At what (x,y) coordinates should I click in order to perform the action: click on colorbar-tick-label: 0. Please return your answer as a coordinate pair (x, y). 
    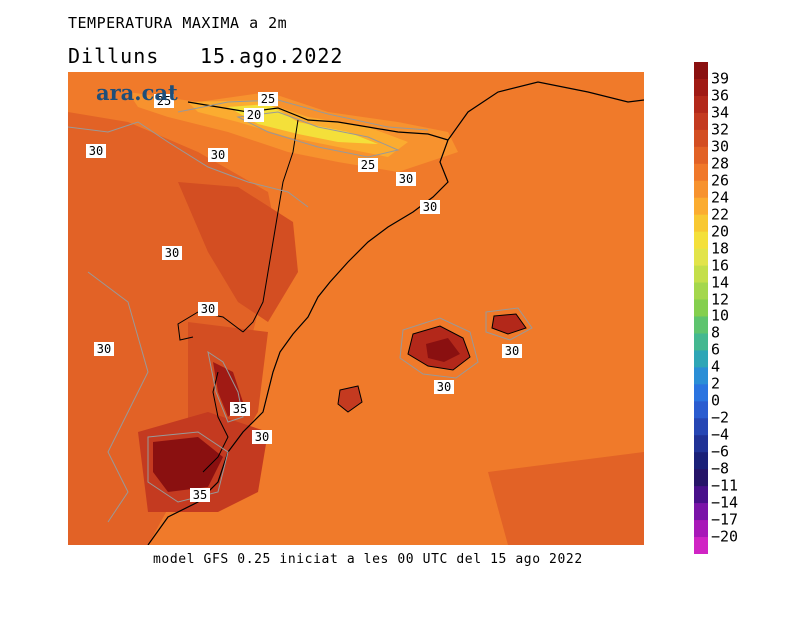
    Looking at the image, I should click on (716, 400).